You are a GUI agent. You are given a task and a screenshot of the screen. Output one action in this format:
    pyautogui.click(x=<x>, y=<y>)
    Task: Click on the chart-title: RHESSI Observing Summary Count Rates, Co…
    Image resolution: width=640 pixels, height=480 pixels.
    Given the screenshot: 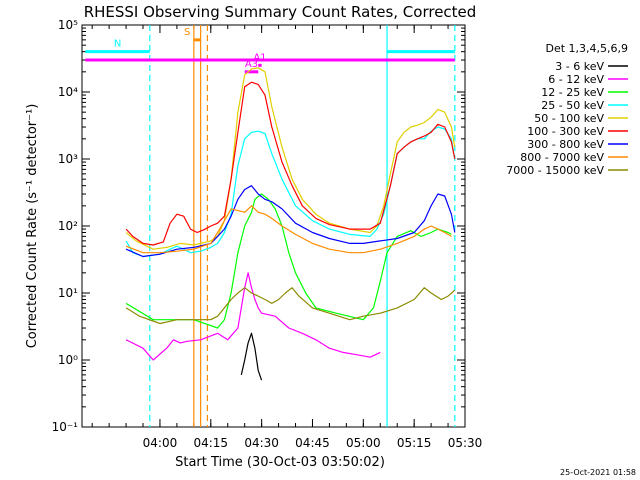 What is the action you would take?
    pyautogui.click(x=280, y=12)
    